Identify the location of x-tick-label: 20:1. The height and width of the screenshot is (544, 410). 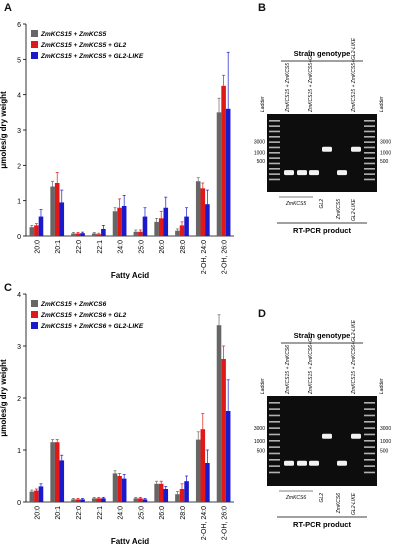
(58, 513).